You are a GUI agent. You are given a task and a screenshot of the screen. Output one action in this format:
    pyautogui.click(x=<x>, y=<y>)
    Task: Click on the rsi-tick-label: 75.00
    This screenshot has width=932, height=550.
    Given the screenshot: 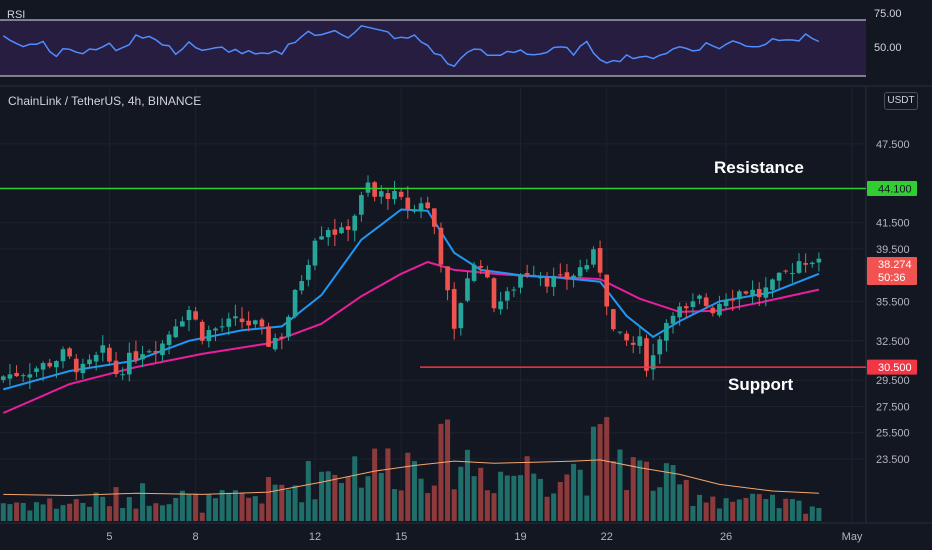 What is the action you would take?
    pyautogui.click(x=888, y=14)
    